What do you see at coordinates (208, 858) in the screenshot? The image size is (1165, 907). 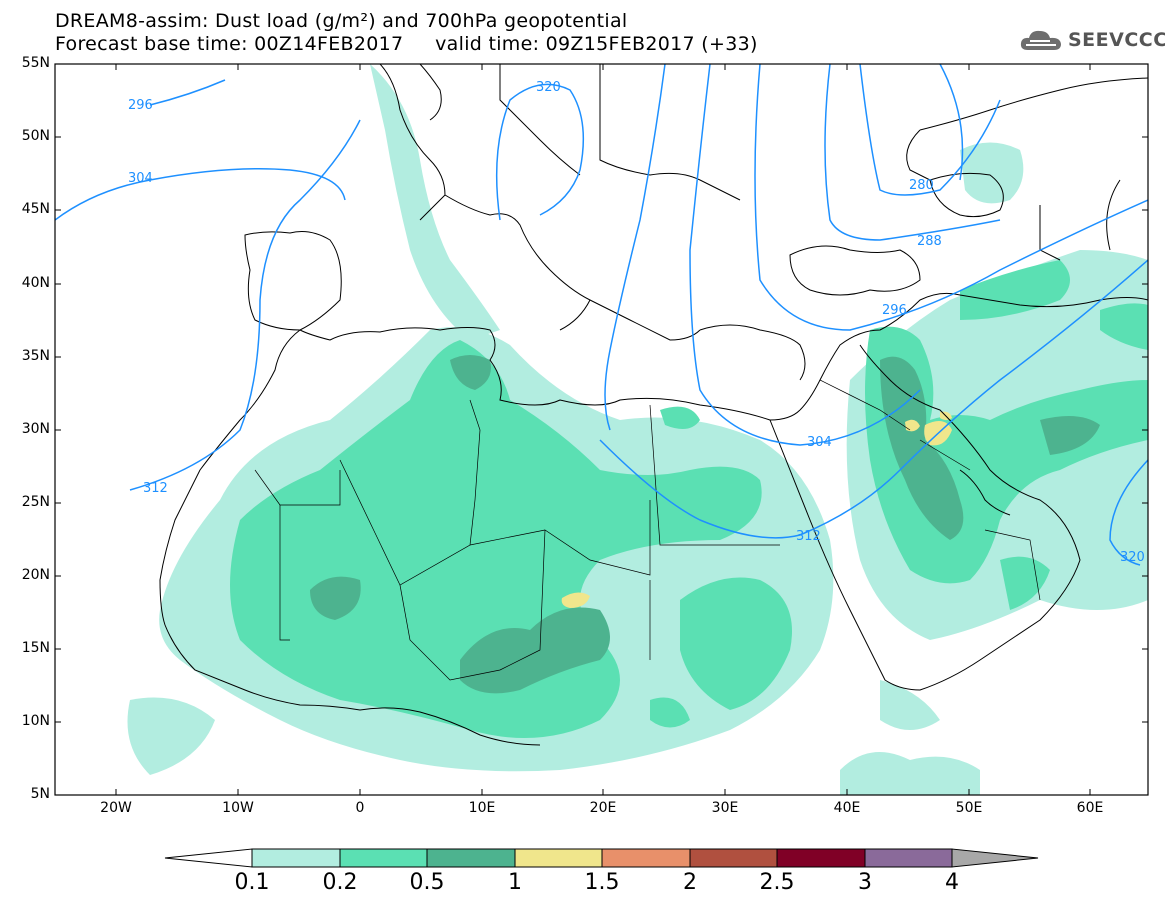 I see `colorbar-low-arrow` at bounding box center [208, 858].